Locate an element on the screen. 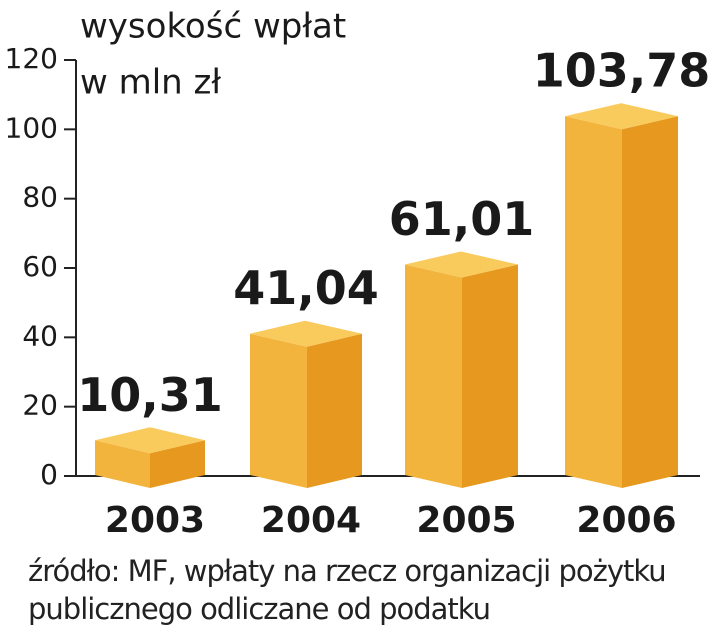  y-tick-label: 100 is located at coordinates (31, 127).